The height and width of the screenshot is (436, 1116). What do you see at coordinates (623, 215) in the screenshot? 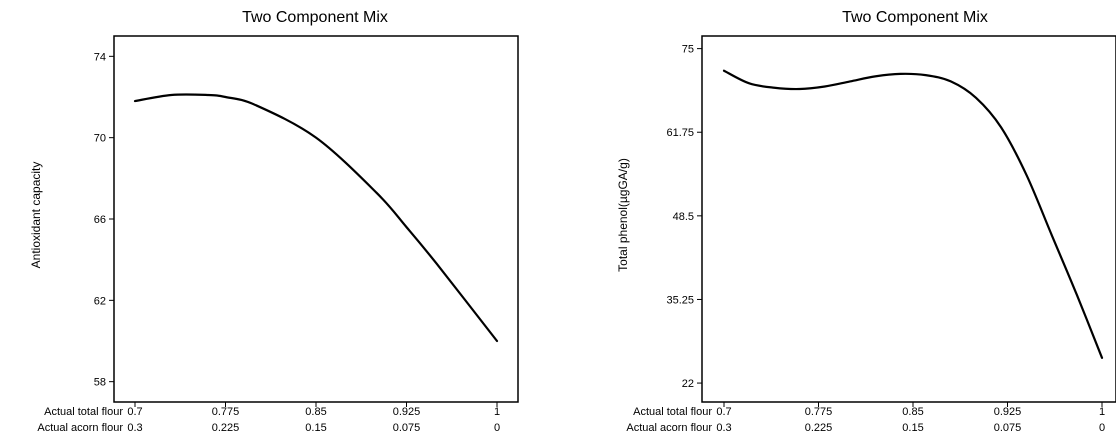
I see `y-axis-label: Total phenol(µgGA/g)` at bounding box center [623, 215].